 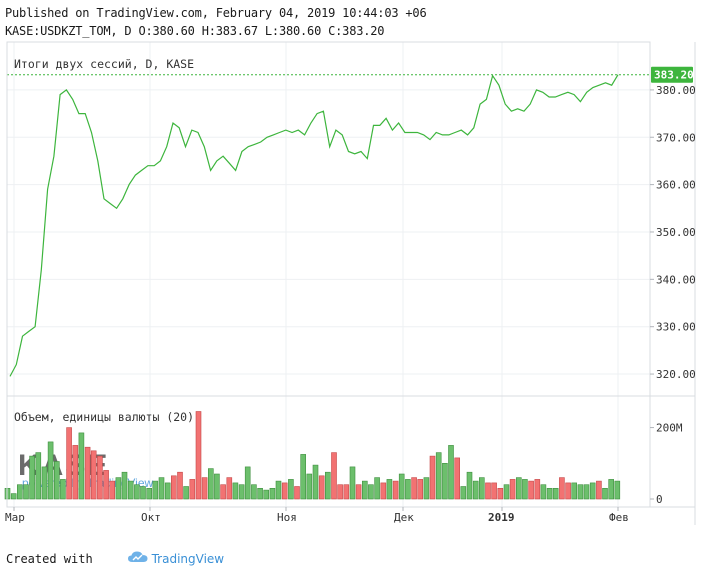 What do you see at coordinates (659, 499) in the screenshot?
I see `vol-y-tick-label: 0` at bounding box center [659, 499].